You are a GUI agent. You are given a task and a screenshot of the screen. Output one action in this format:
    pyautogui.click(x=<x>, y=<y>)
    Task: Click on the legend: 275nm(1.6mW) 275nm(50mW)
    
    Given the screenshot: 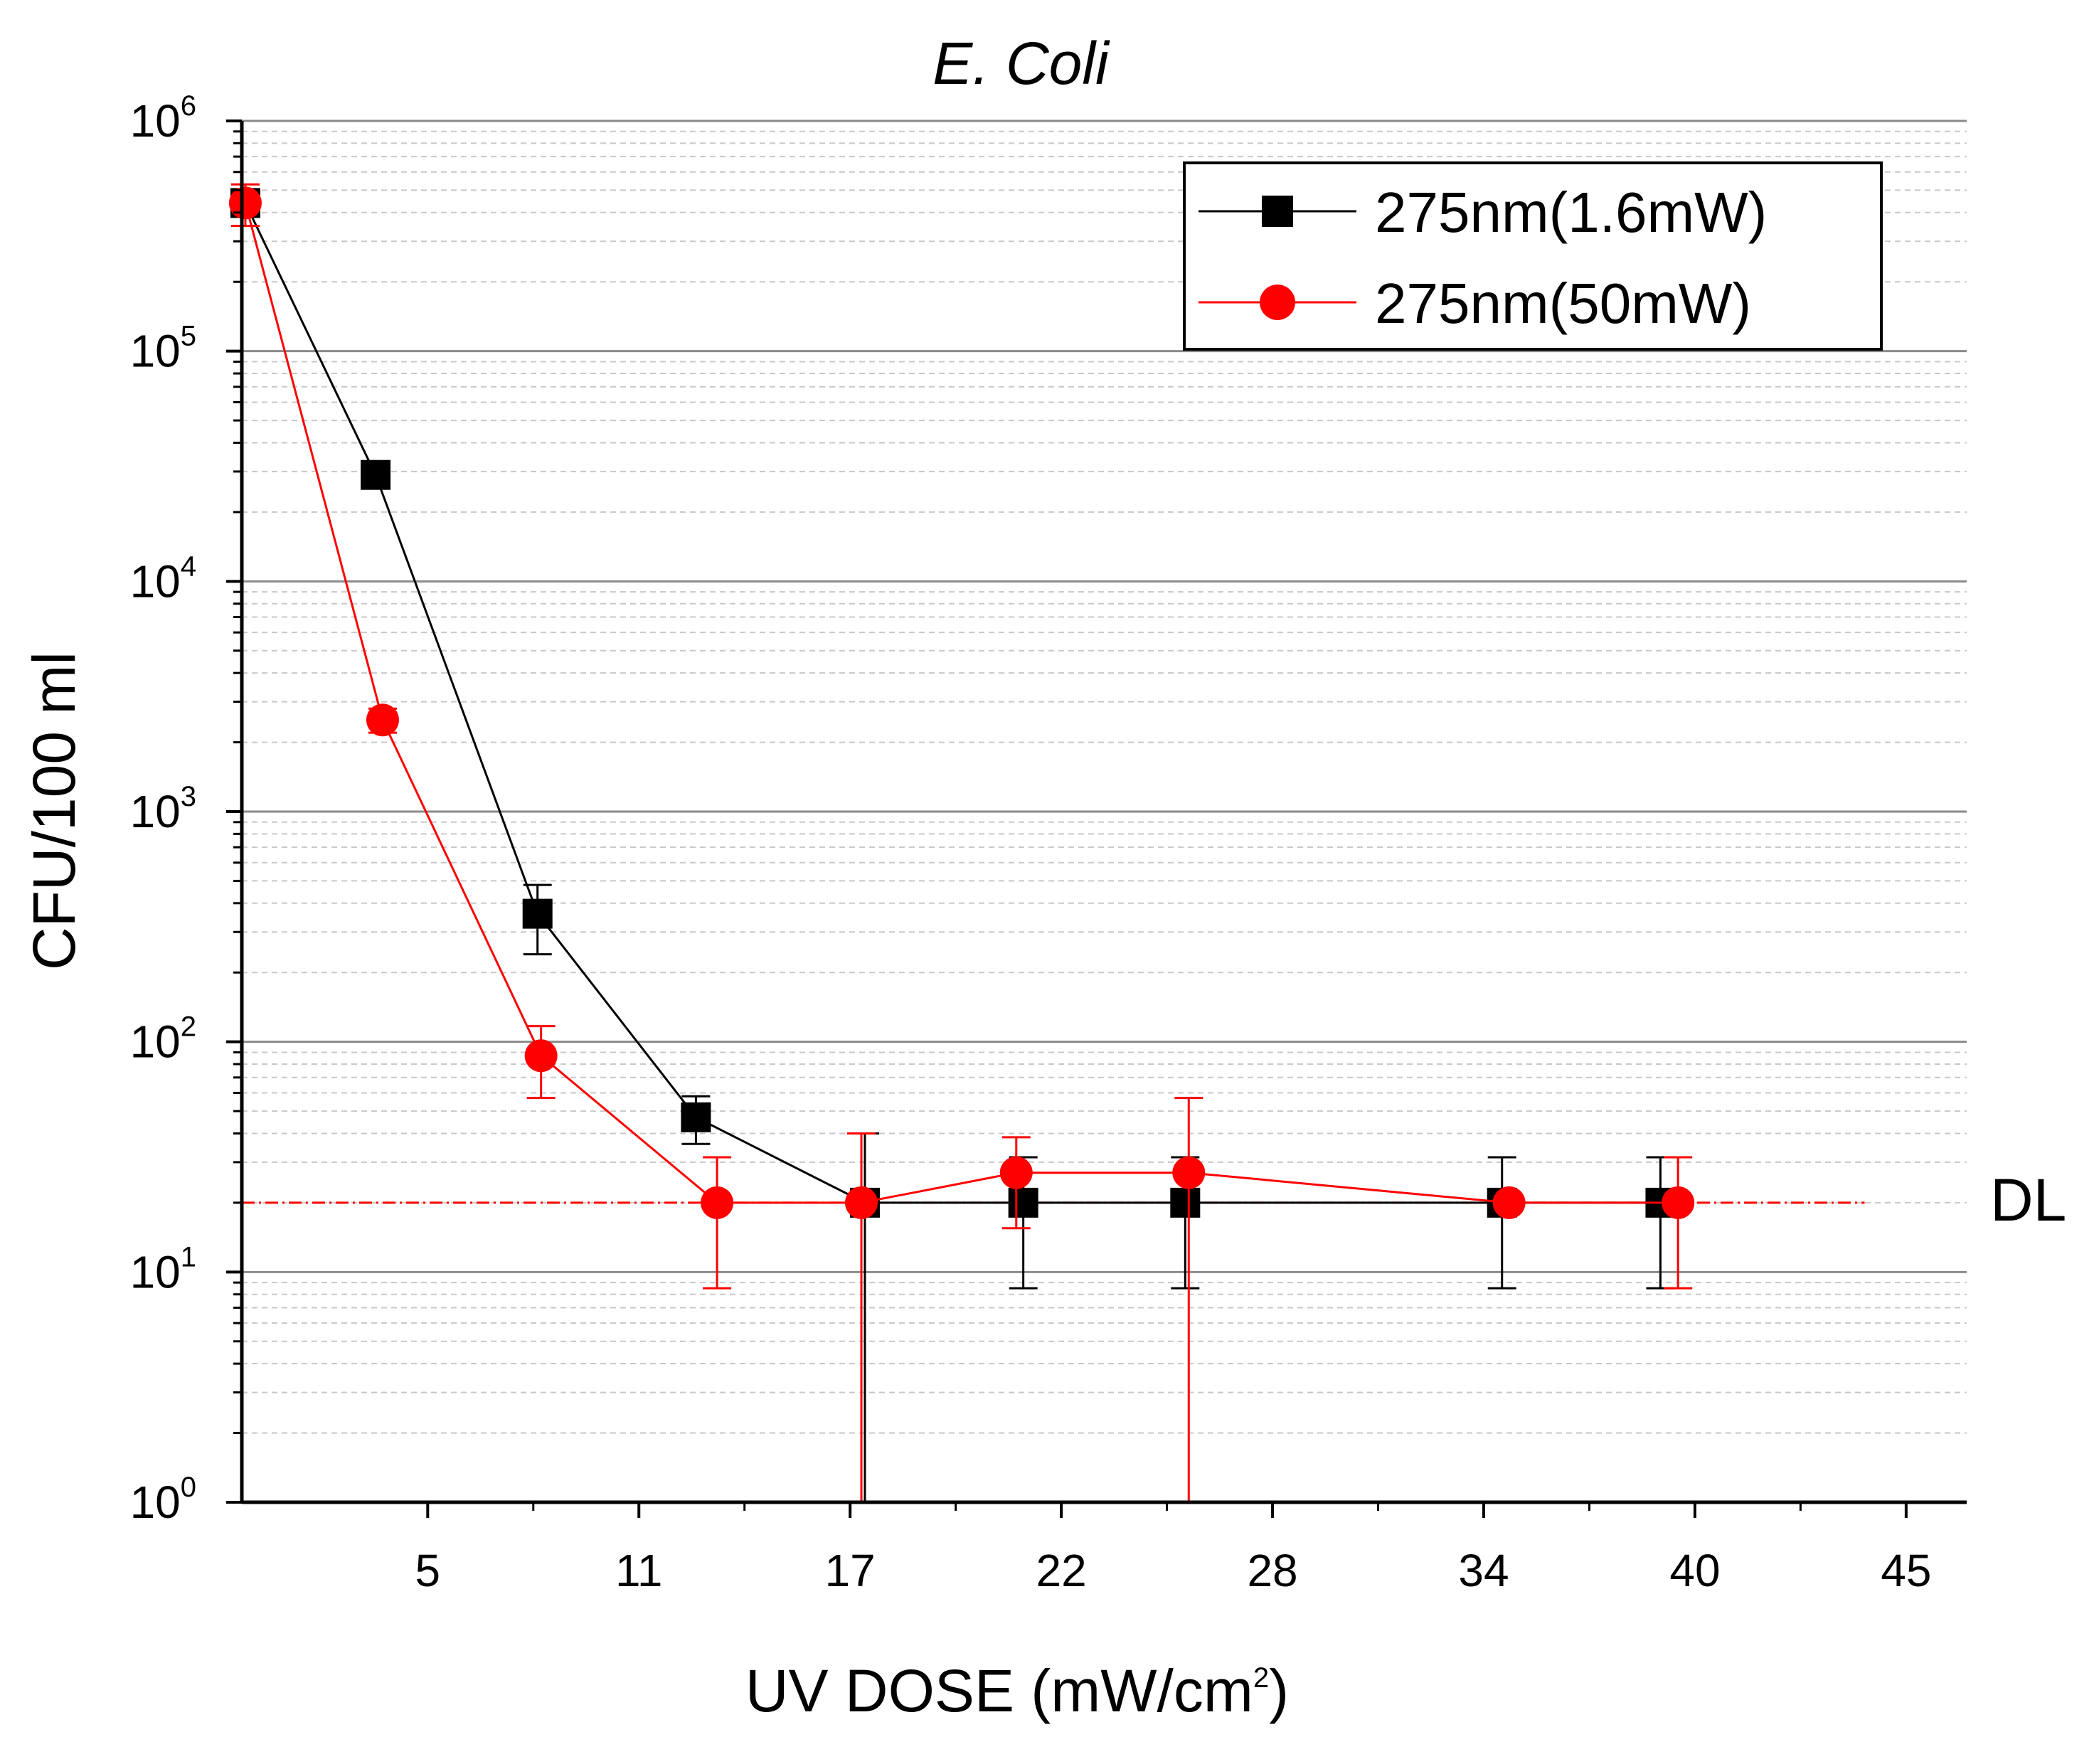 What is the action you would take?
    pyautogui.click(x=1533, y=256)
    